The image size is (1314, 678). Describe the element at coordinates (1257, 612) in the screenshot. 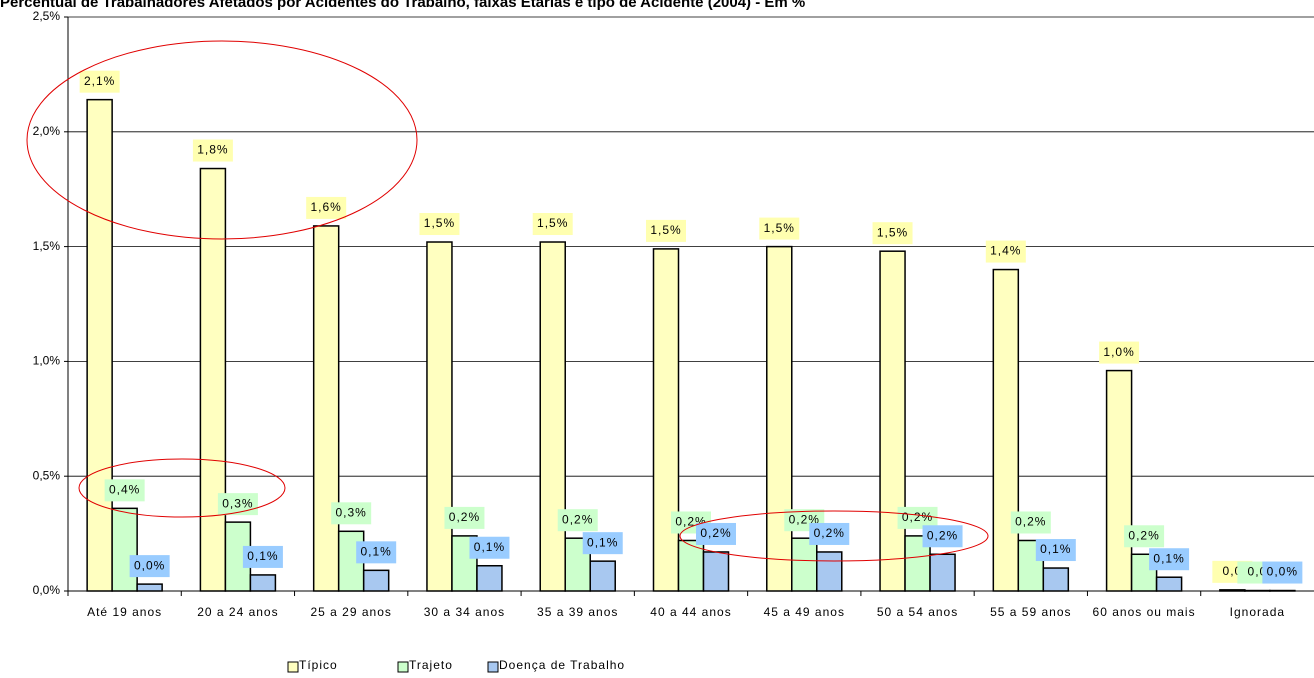

I see `x-tick-label: Ignorada` at that location.